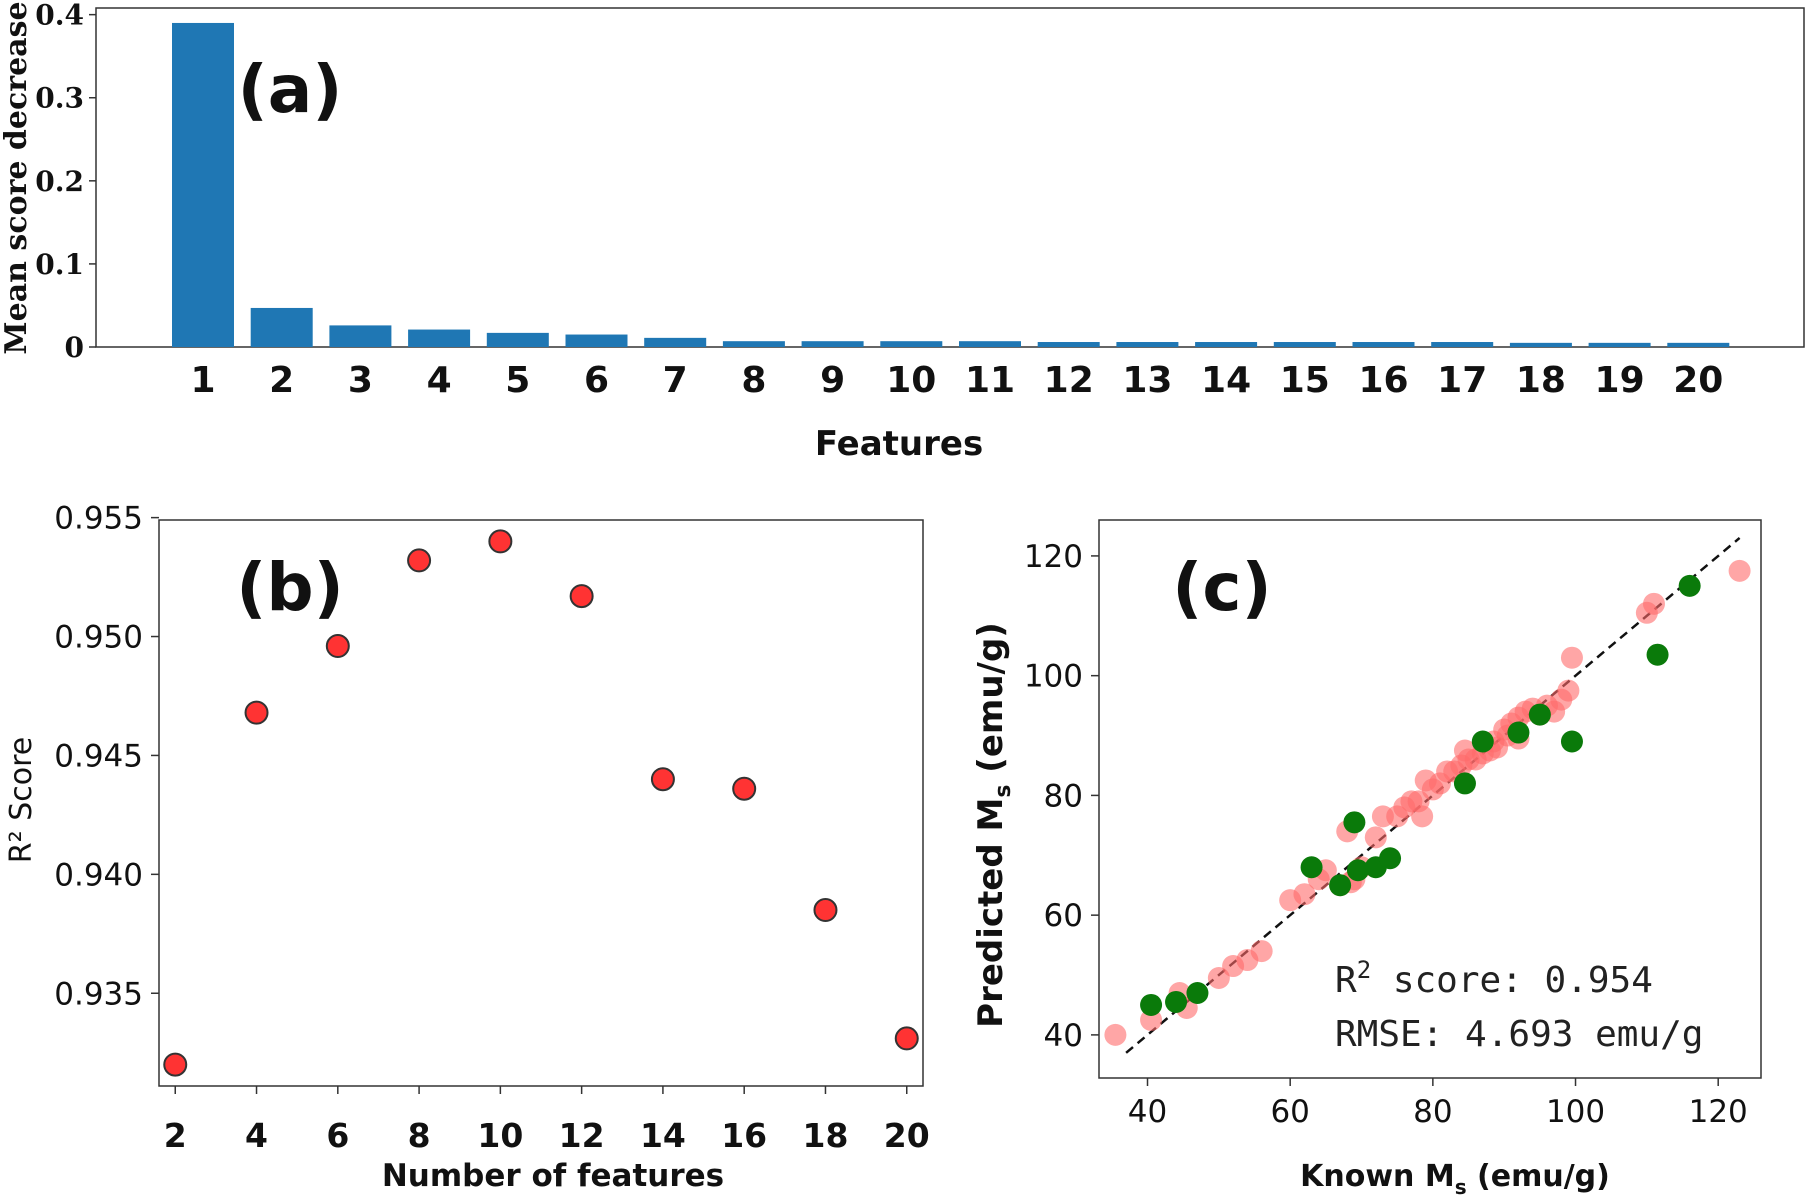  What do you see at coordinates (59, 98) in the screenshot?
I see `y-tick-label-0.3: 0.3` at bounding box center [59, 98].